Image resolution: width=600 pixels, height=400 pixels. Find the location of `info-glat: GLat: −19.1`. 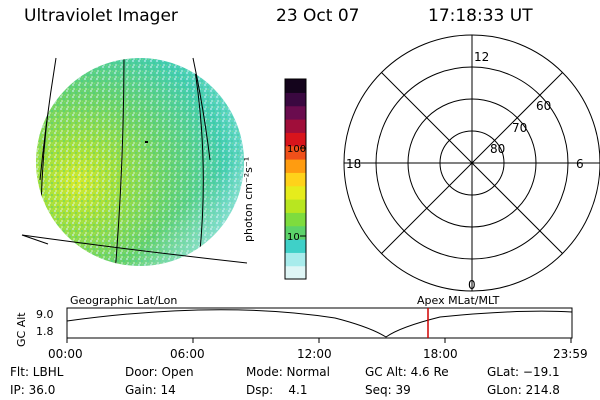

info-glat: GLat: −19.1 is located at coordinates (523, 372).